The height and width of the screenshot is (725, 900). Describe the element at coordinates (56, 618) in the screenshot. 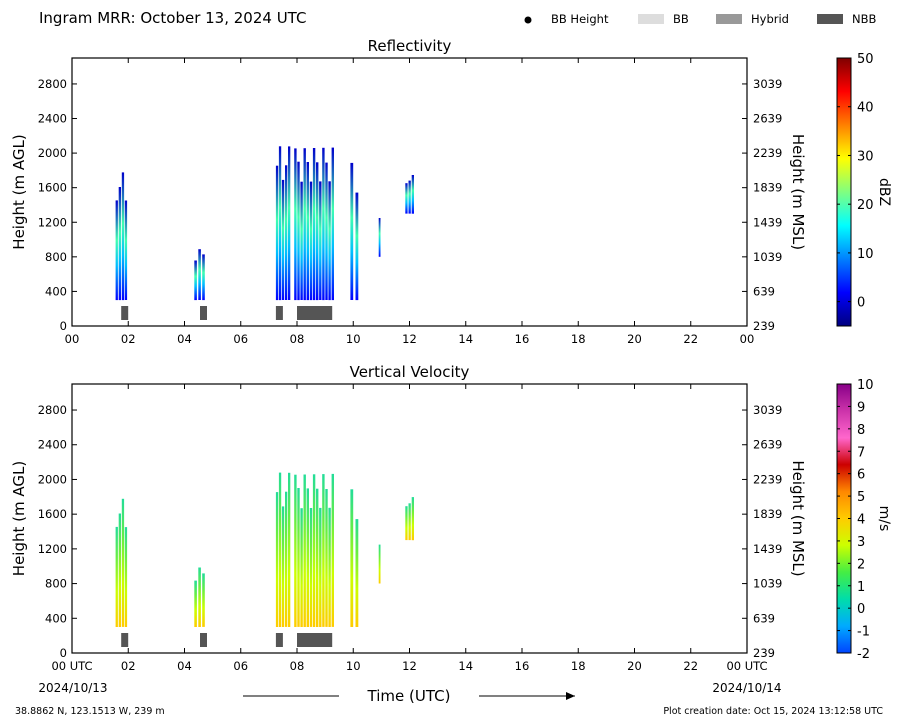

I see `y-tick-label: 400` at that location.